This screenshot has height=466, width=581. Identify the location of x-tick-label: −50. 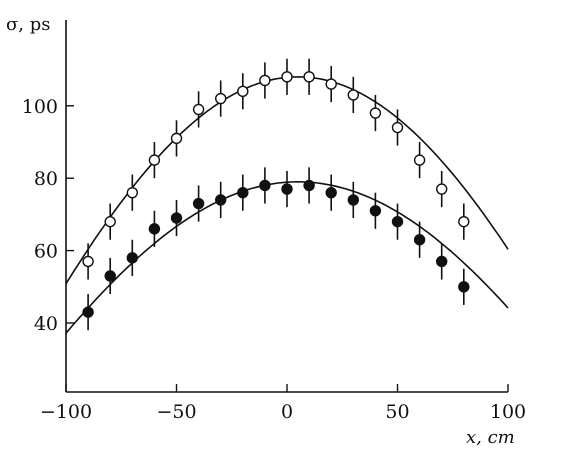
(176, 412).